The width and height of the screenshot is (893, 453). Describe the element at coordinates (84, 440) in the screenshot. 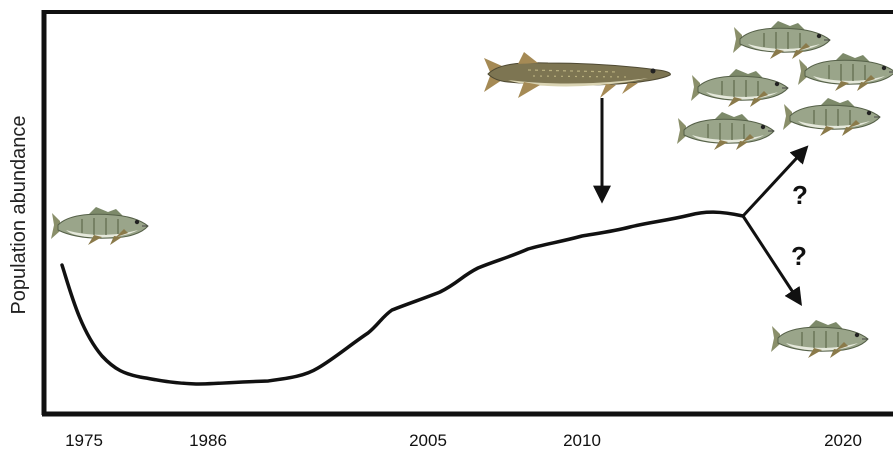

I see `x-tick-label: 1975` at that location.